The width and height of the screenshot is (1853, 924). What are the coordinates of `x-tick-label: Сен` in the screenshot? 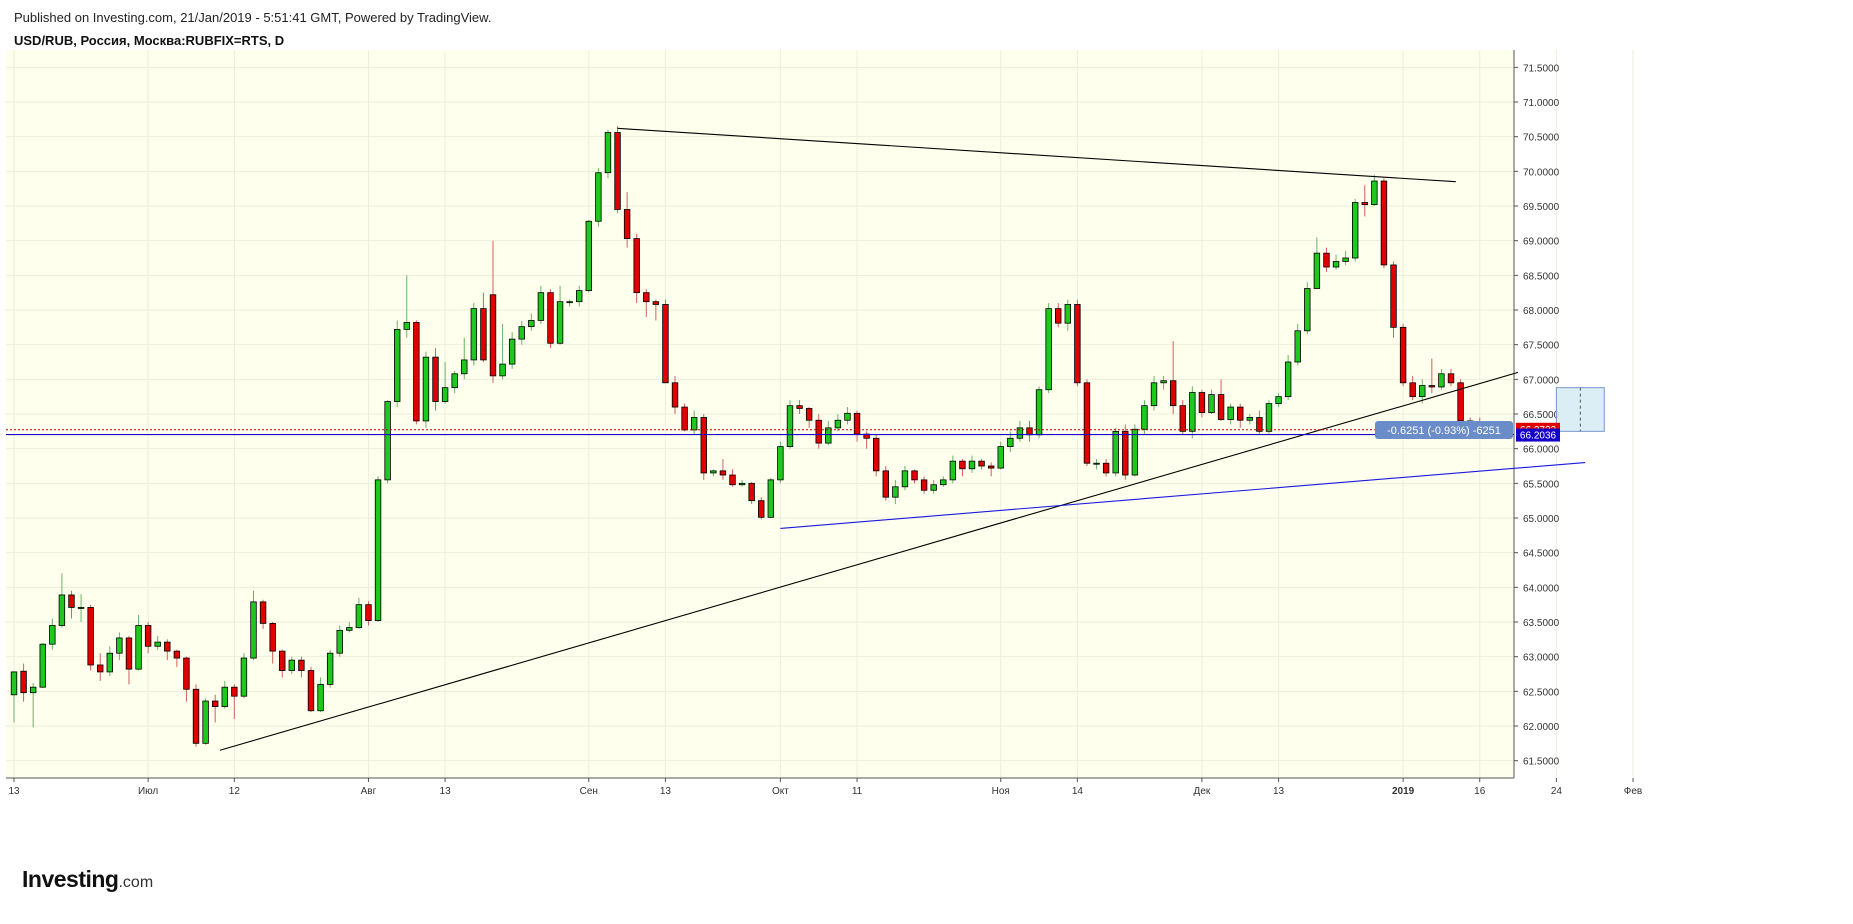 It's located at (589, 791).